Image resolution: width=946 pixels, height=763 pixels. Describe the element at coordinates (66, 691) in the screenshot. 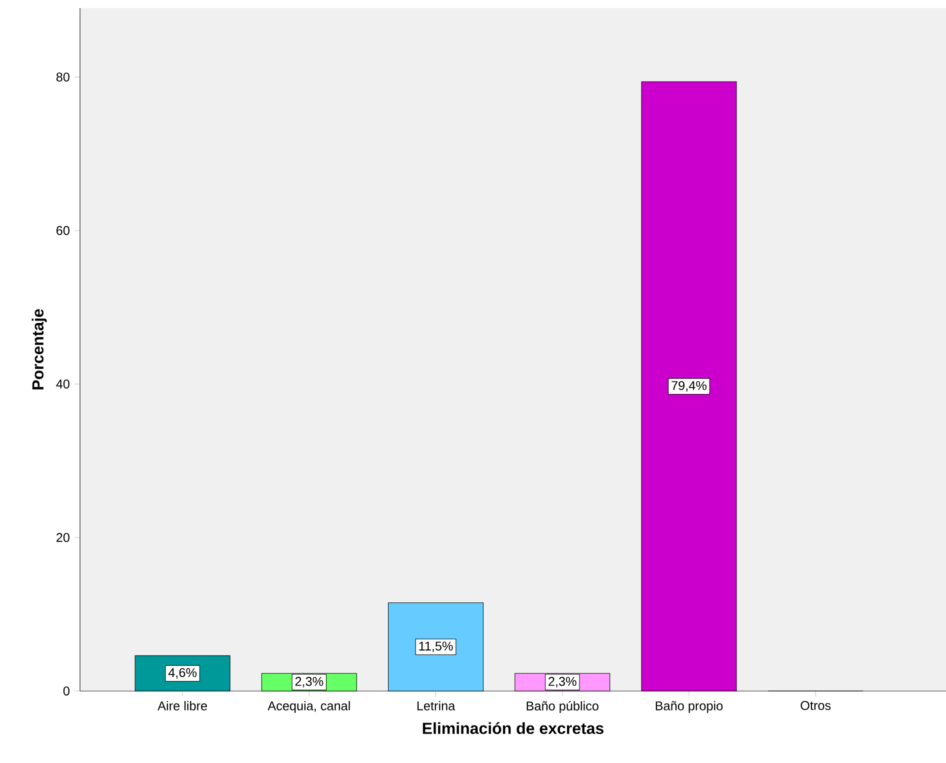

I see `y-tick-label: 0` at that location.